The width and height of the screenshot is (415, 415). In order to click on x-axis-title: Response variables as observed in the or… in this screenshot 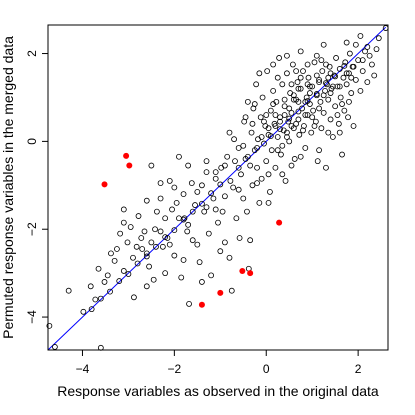, I will do `click(218, 391)`.